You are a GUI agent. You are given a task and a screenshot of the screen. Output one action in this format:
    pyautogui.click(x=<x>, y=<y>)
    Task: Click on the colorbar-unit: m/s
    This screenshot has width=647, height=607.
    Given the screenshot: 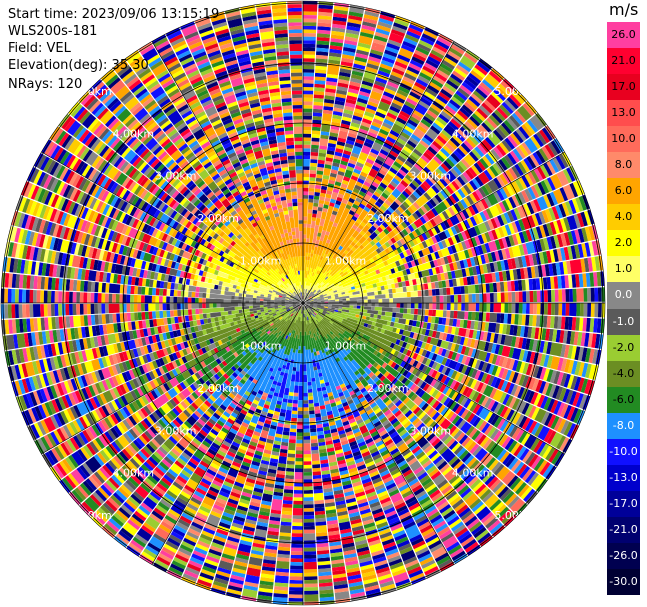 What is the action you would take?
    pyautogui.click(x=624, y=9)
    